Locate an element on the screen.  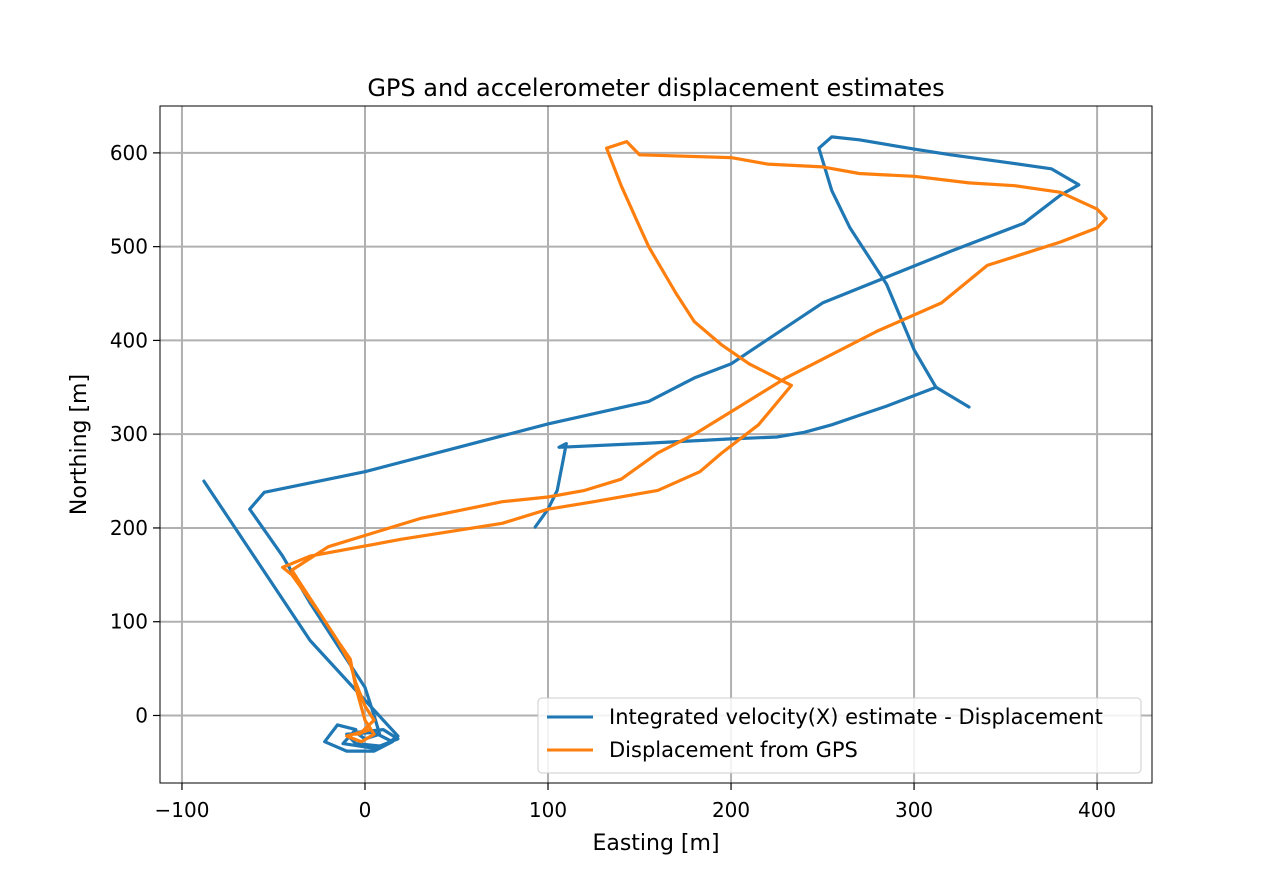
legend-box is located at coordinates (839, 735).